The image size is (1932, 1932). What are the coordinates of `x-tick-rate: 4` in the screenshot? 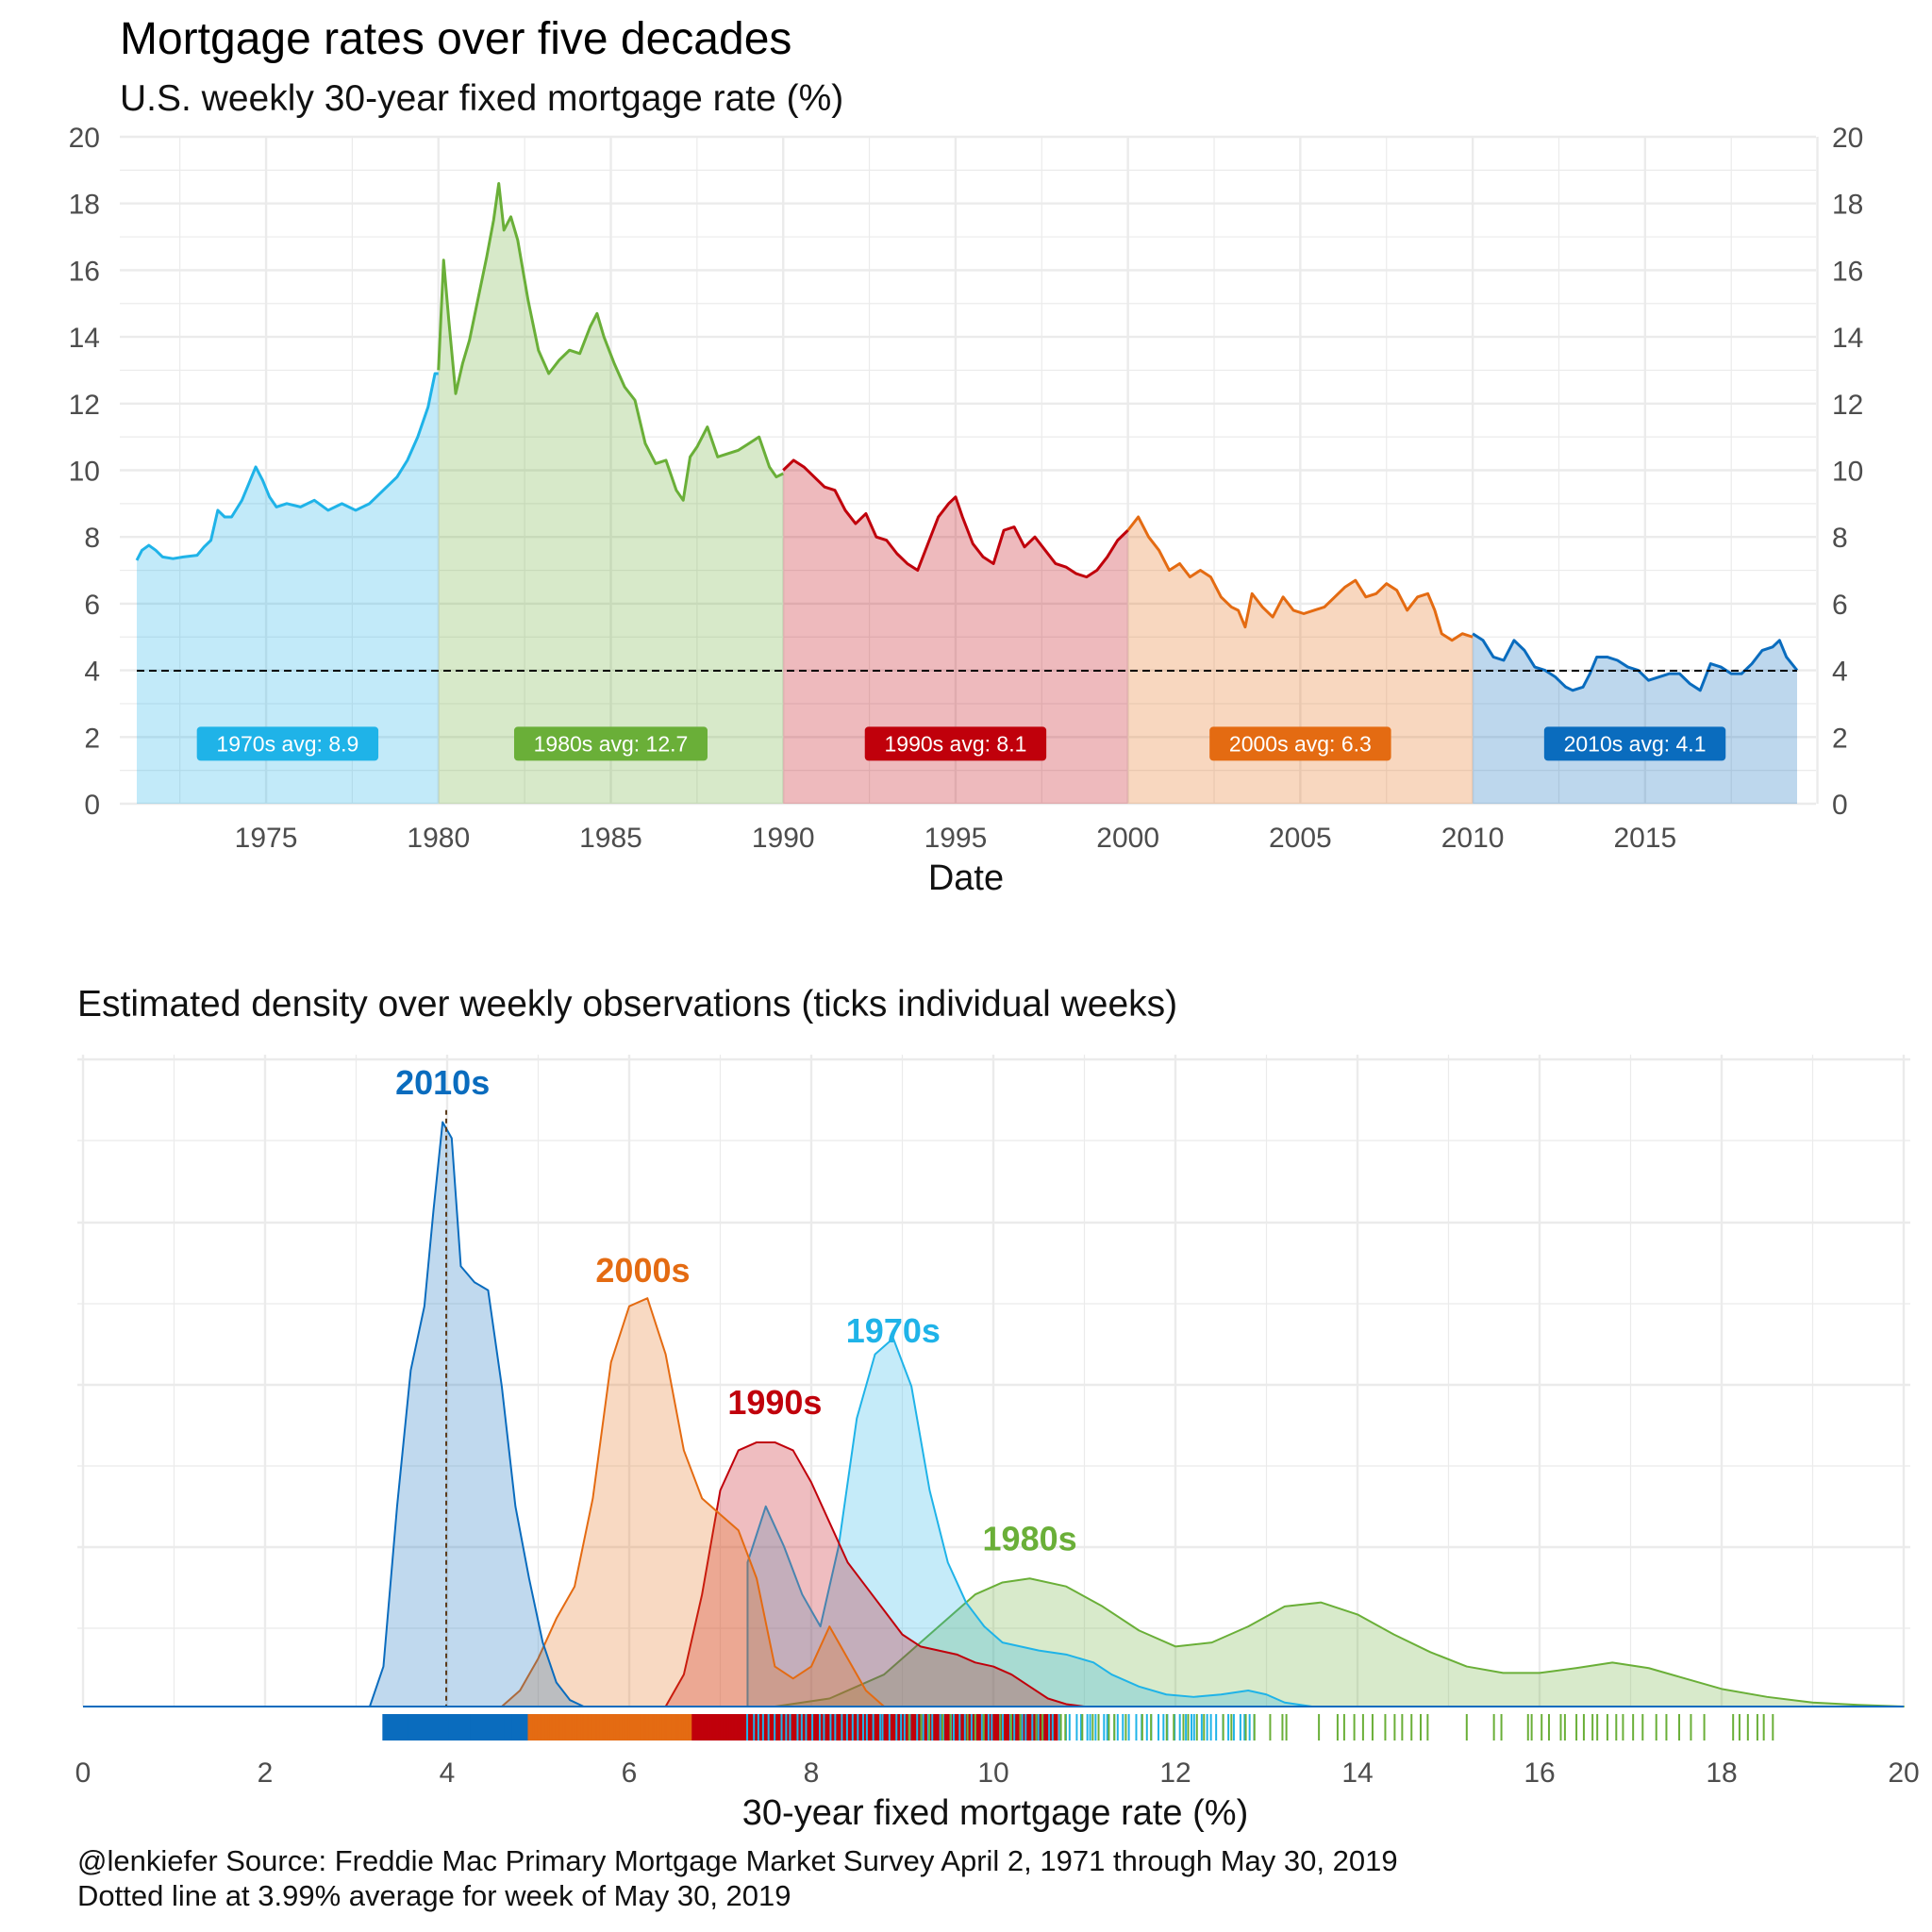 It's located at (448, 1773).